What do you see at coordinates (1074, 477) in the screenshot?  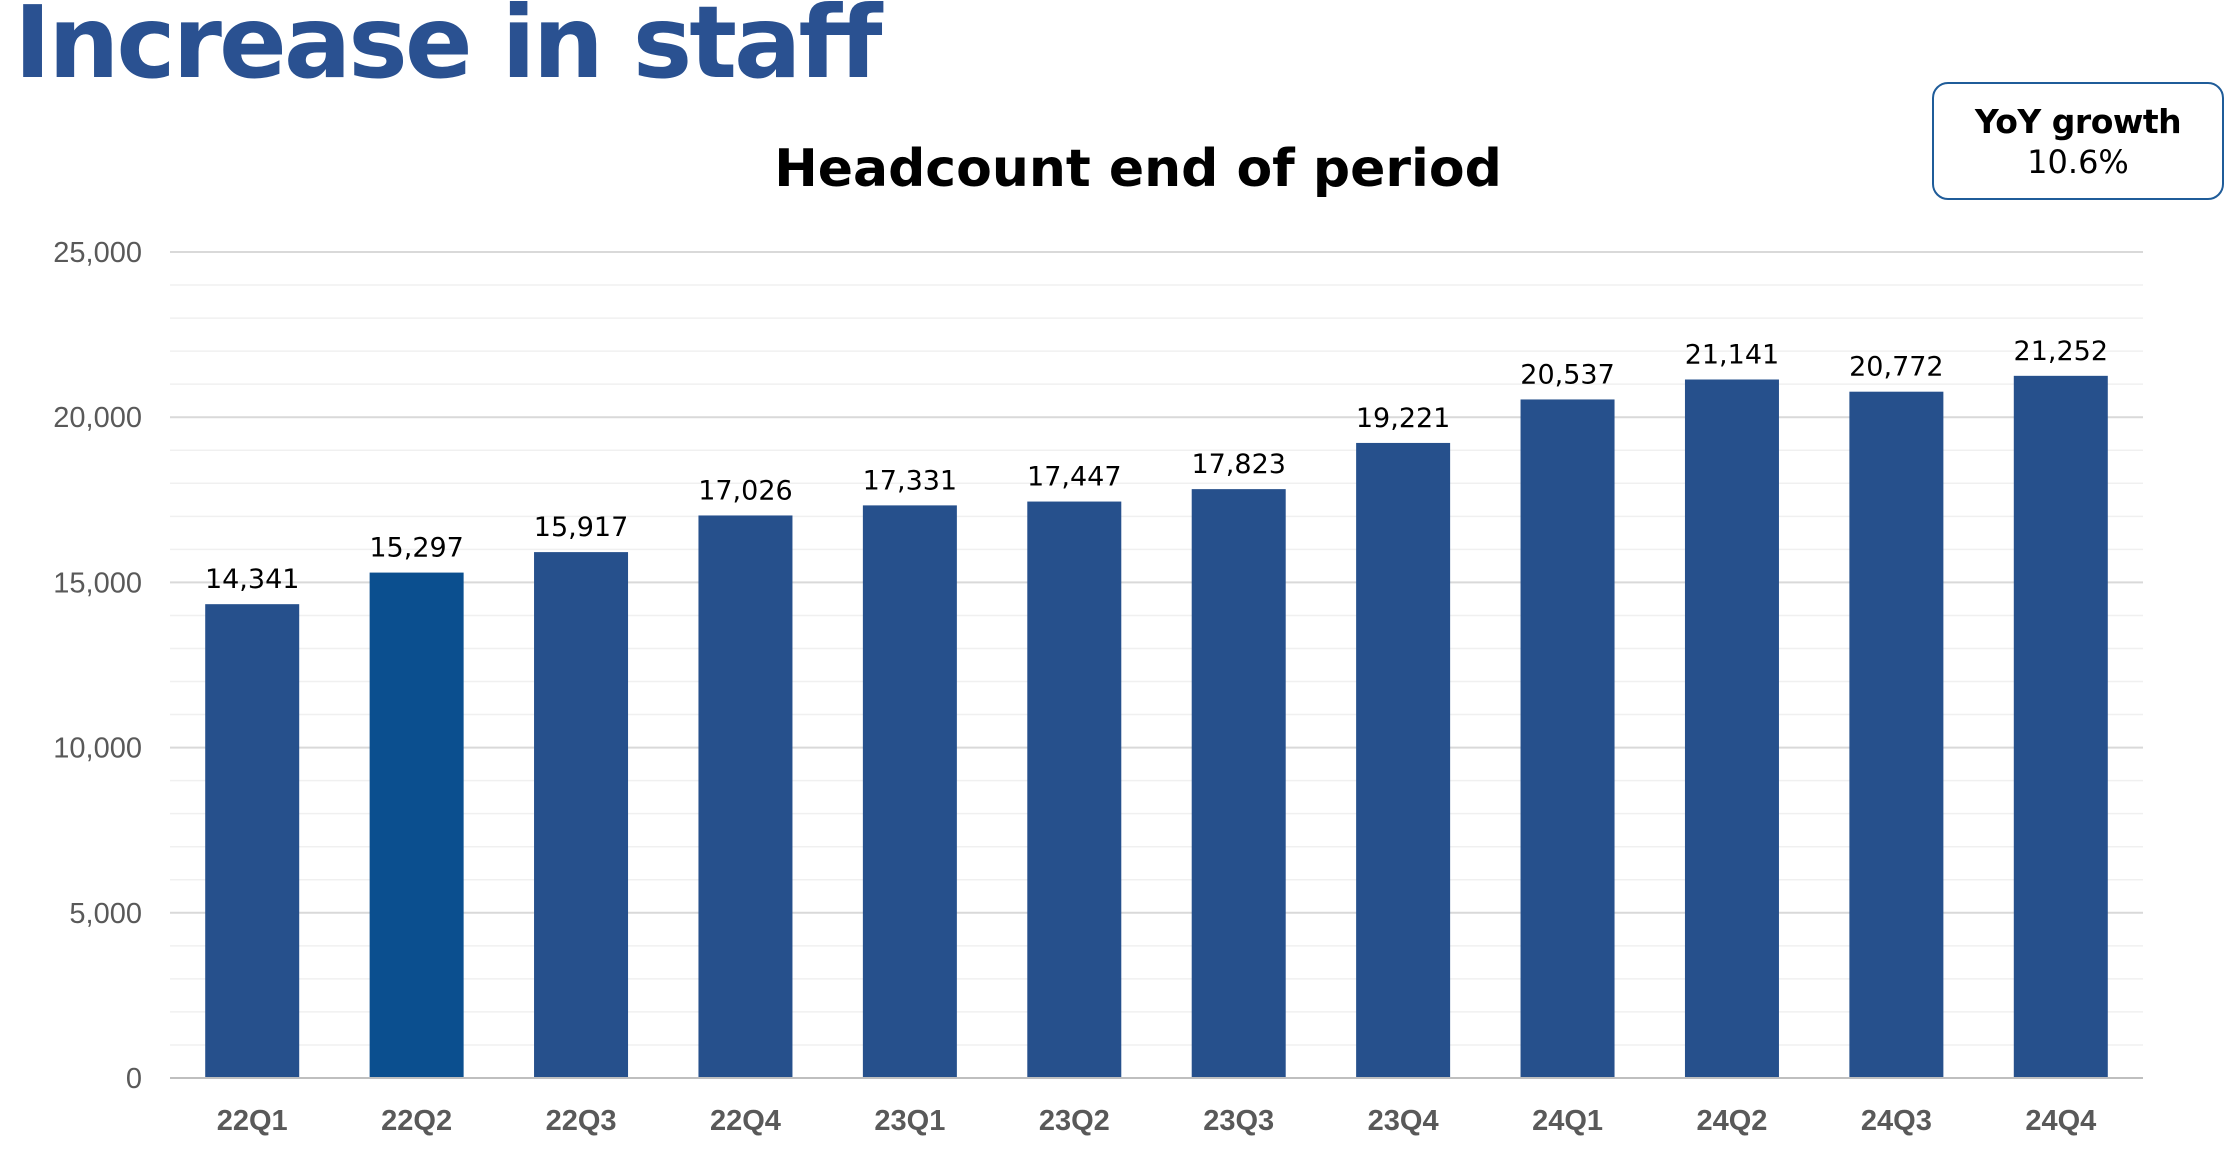 I see `data-label-23q2: 17,447` at bounding box center [1074, 477].